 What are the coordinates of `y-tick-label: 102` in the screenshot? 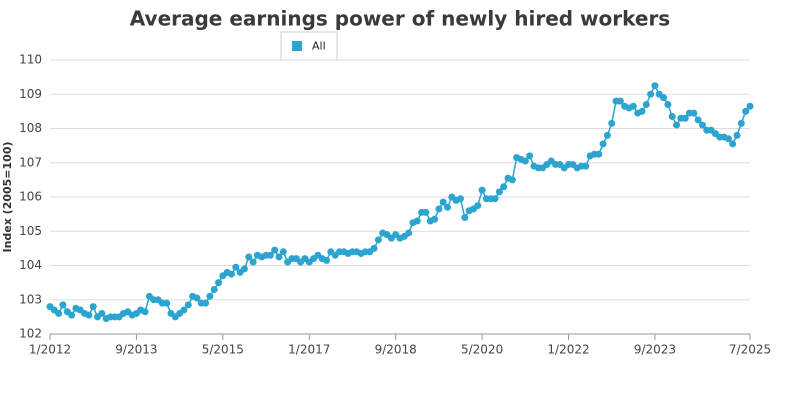 It's located at (30, 334).